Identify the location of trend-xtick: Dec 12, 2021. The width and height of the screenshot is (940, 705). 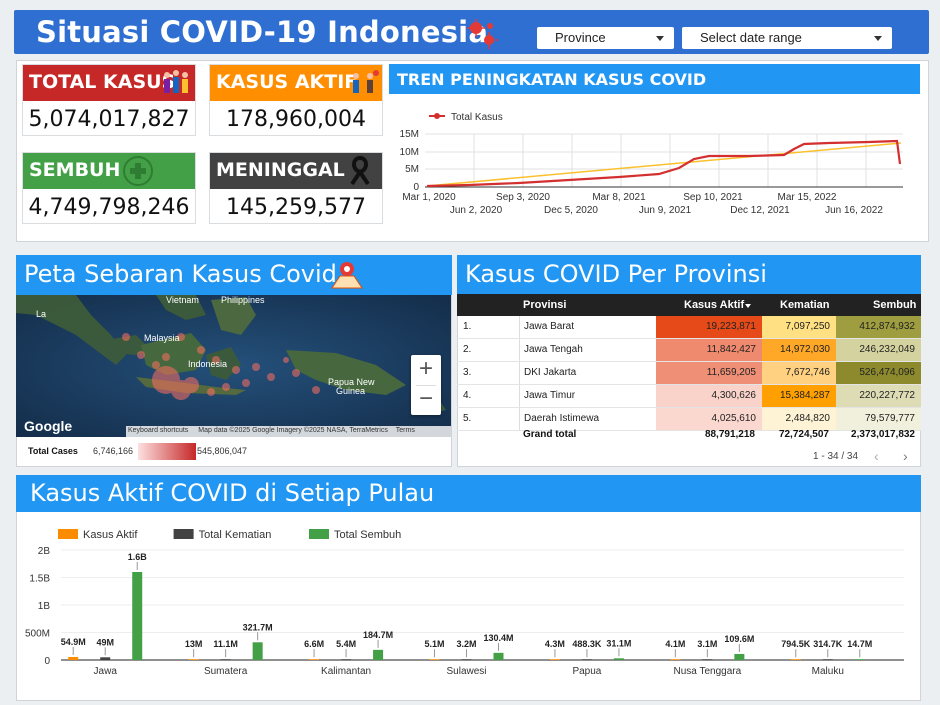
(760, 210).